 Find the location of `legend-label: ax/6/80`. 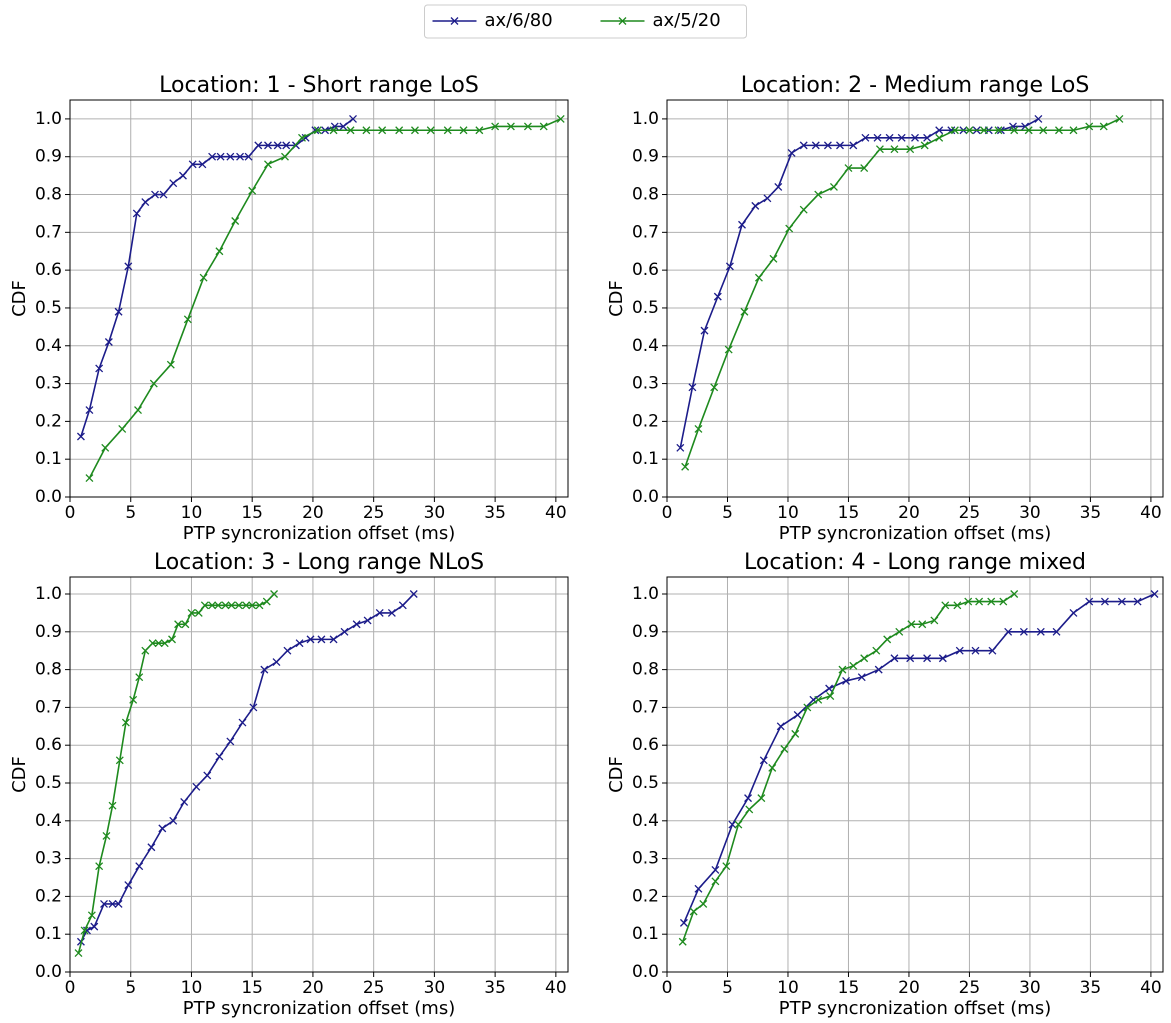

legend-label: ax/6/80 is located at coordinates (519, 20).